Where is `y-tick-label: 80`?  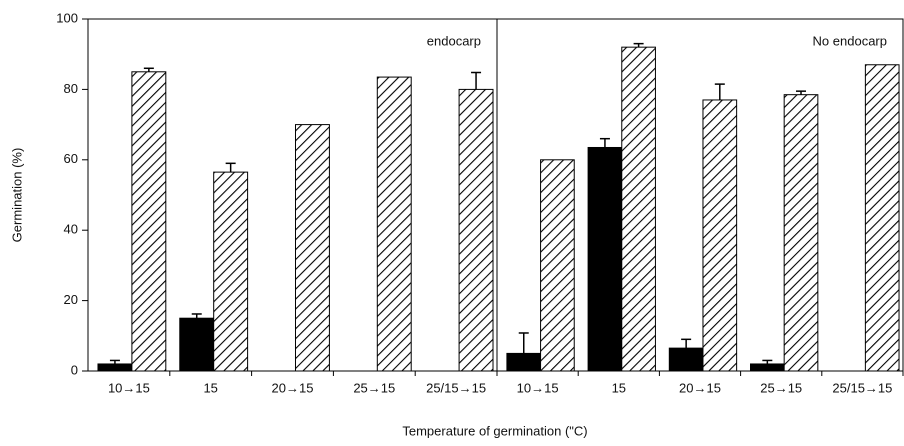 y-tick-label: 80 is located at coordinates (71, 88).